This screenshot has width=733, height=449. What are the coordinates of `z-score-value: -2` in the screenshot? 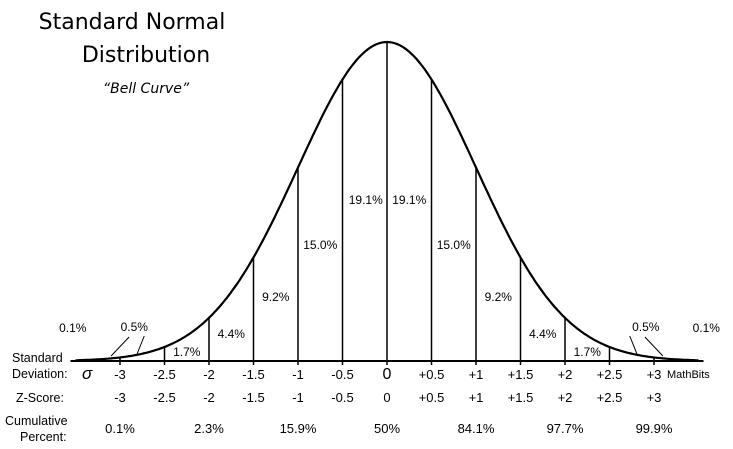 It's located at (209, 397).